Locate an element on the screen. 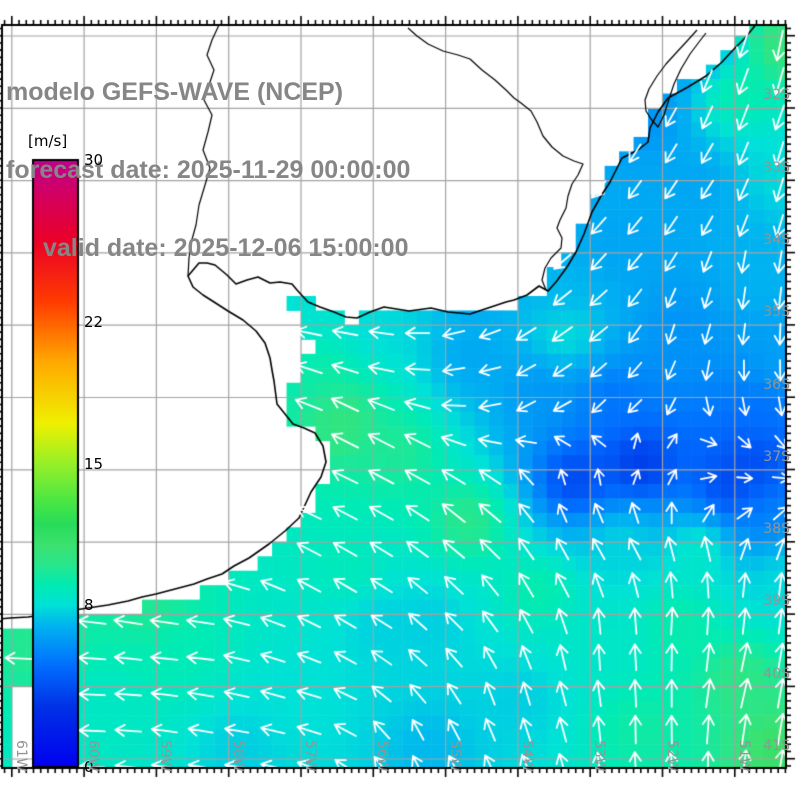  lat-label: 32S is located at coordinates (776, 95).